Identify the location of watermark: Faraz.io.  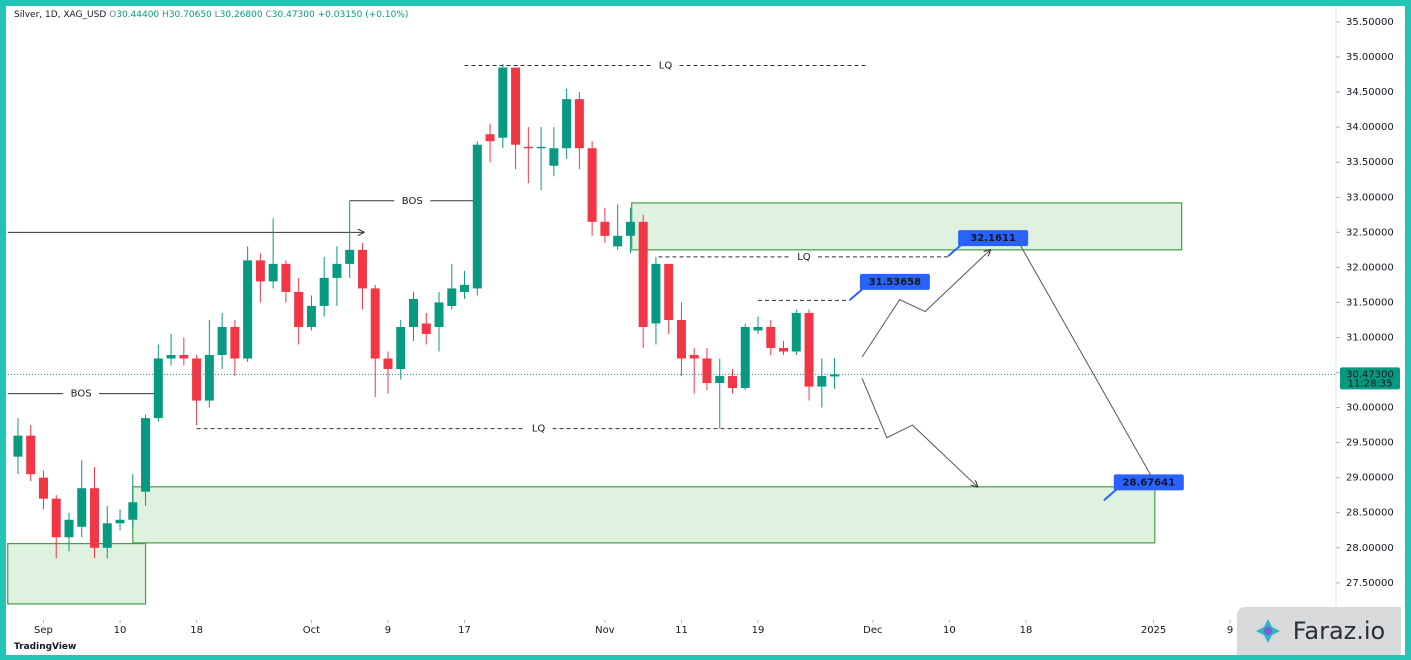
(1319, 631).